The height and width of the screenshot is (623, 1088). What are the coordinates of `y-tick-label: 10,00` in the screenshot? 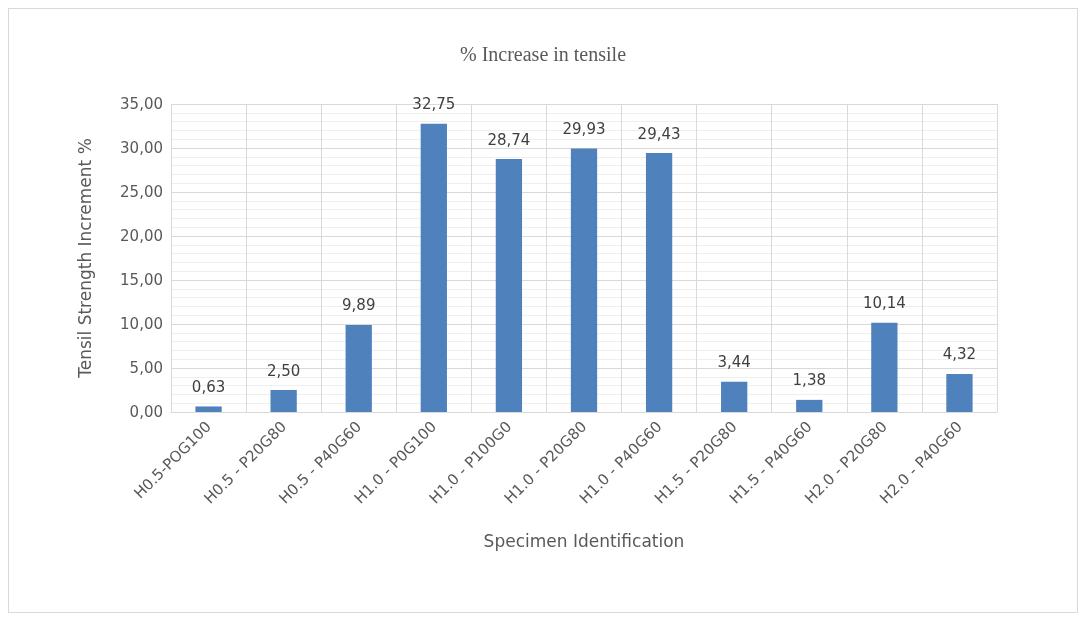 It's located at (141, 324).